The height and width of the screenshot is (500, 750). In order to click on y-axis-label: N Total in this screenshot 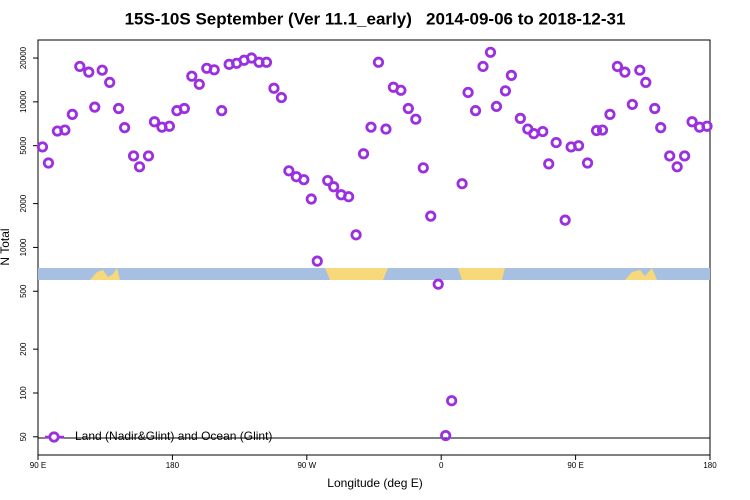, I will do `click(6, 246)`.